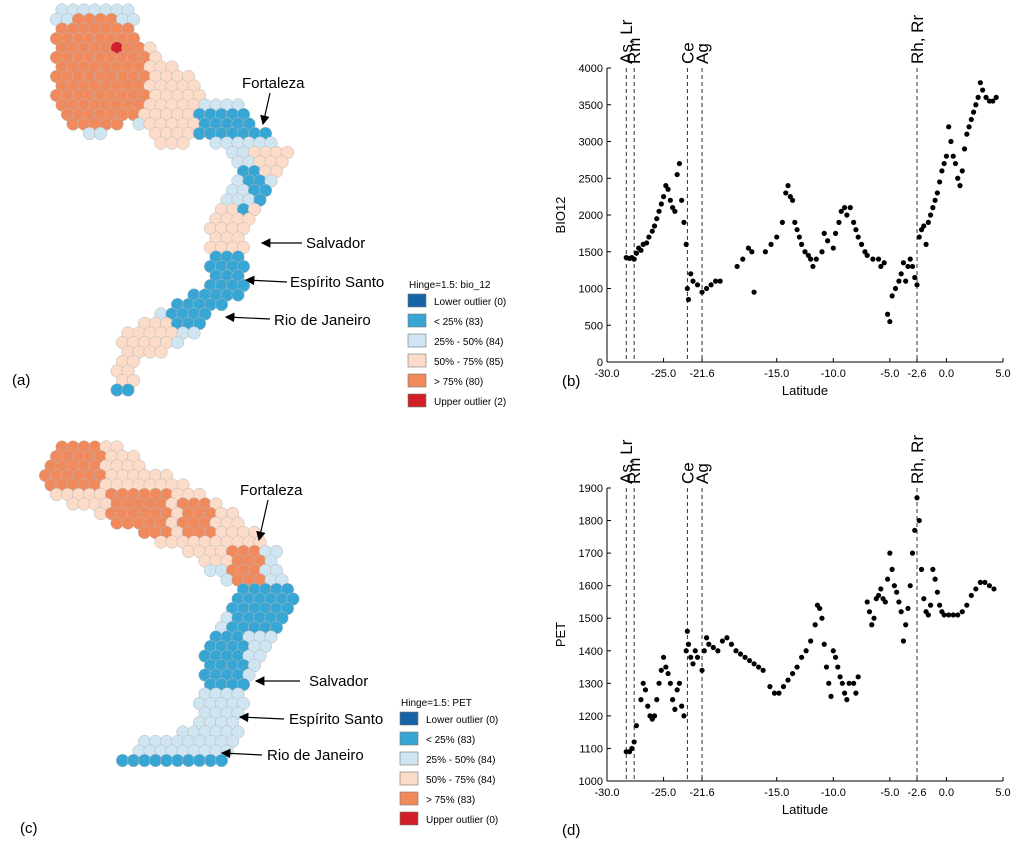  I want to click on reference-line-label: As, Lr, so click(626, 461).